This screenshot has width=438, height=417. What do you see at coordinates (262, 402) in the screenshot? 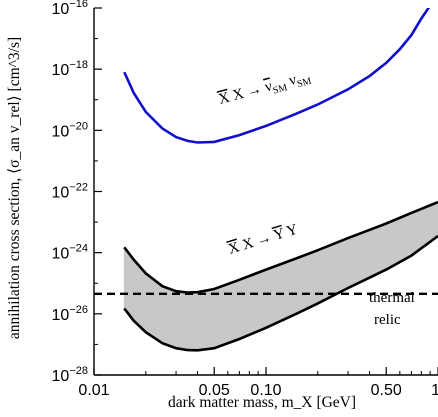
I see `x-axis-title: dark matter mass, m_X [GeV]` at bounding box center [262, 402].